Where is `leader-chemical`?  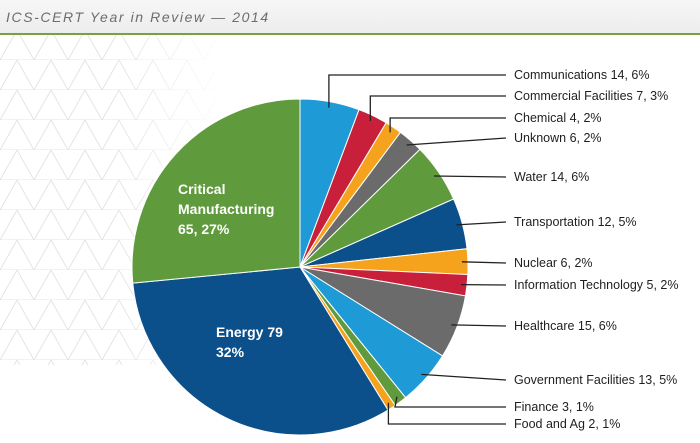
leader-chemical is located at coordinates (447, 125).